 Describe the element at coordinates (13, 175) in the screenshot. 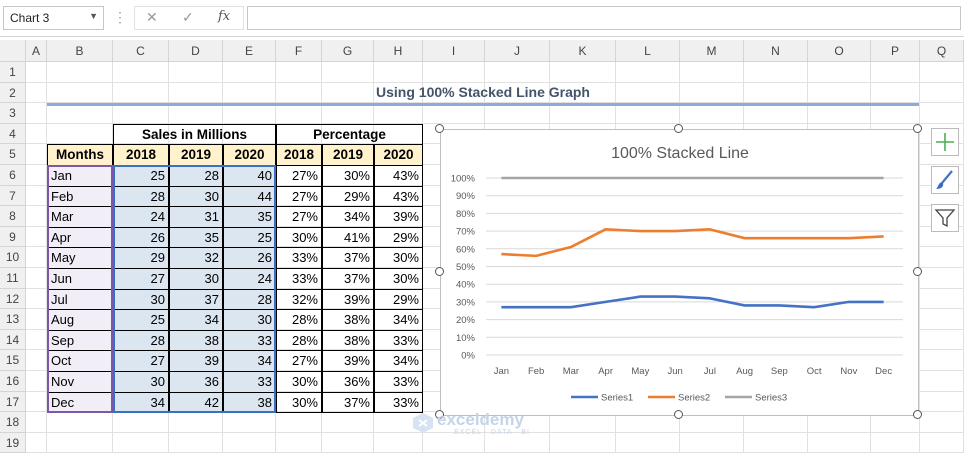

I see `row-header-6: 6` at that location.